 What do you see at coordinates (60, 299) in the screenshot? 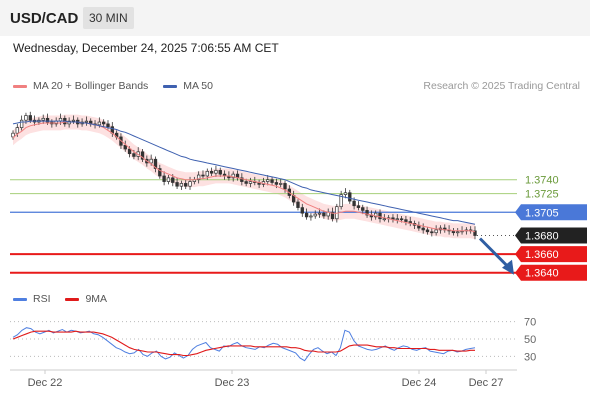
I see `rsi-legend: RSI 9MA` at bounding box center [60, 299].